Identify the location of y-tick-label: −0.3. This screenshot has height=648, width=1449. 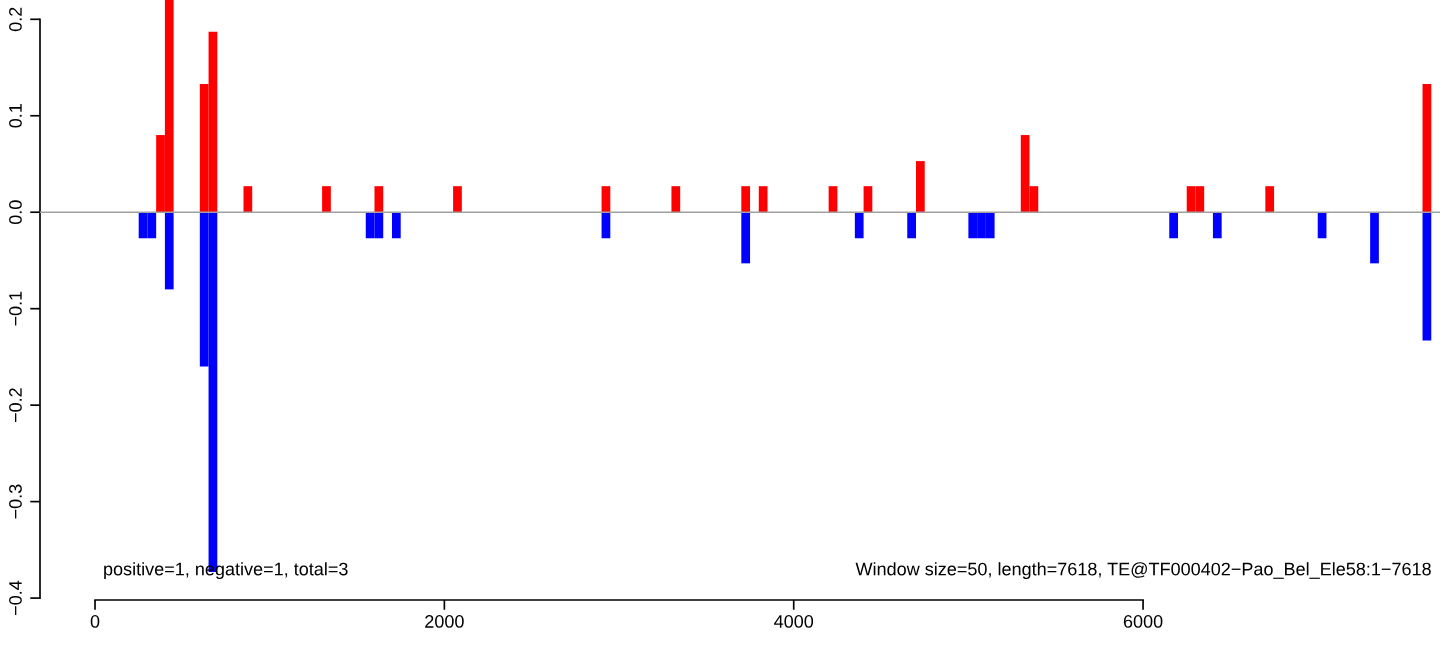
(15, 501).